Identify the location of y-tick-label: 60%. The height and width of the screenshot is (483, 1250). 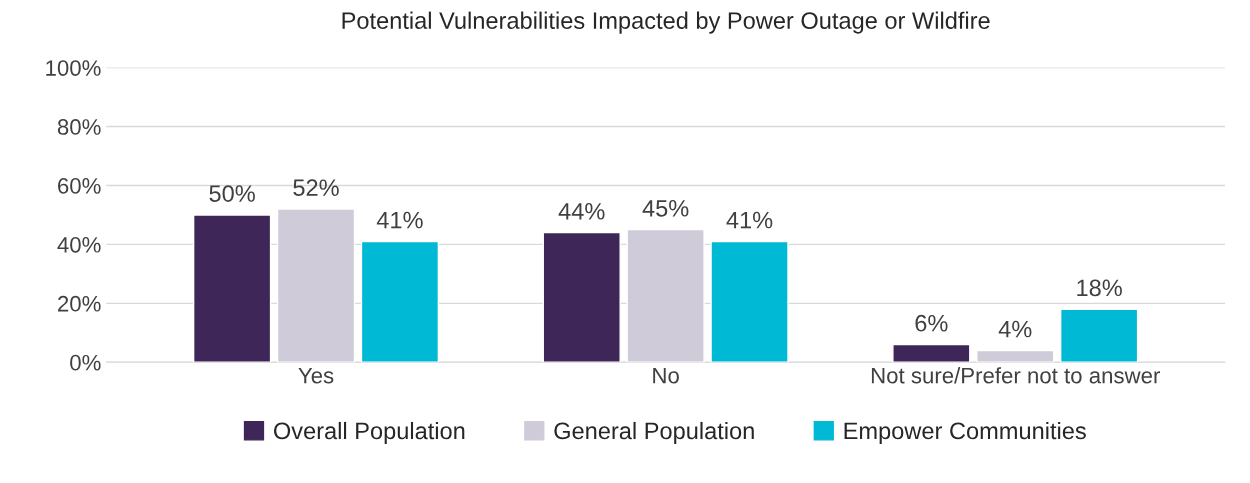
(79, 186).